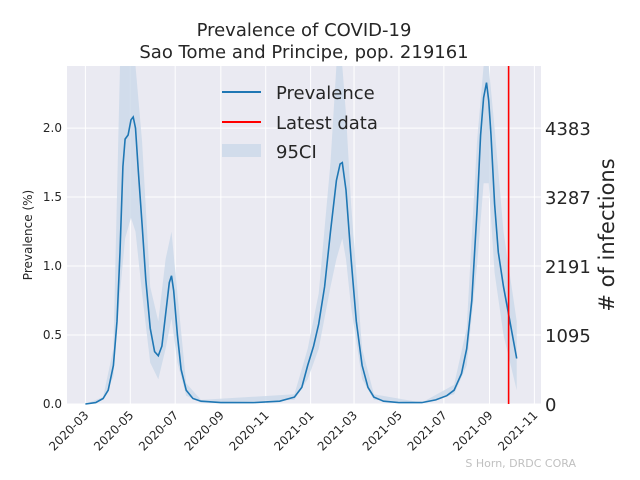  Describe the element at coordinates (427, 430) in the screenshot. I see `x-tick-label-8: 2021-07` at that location.